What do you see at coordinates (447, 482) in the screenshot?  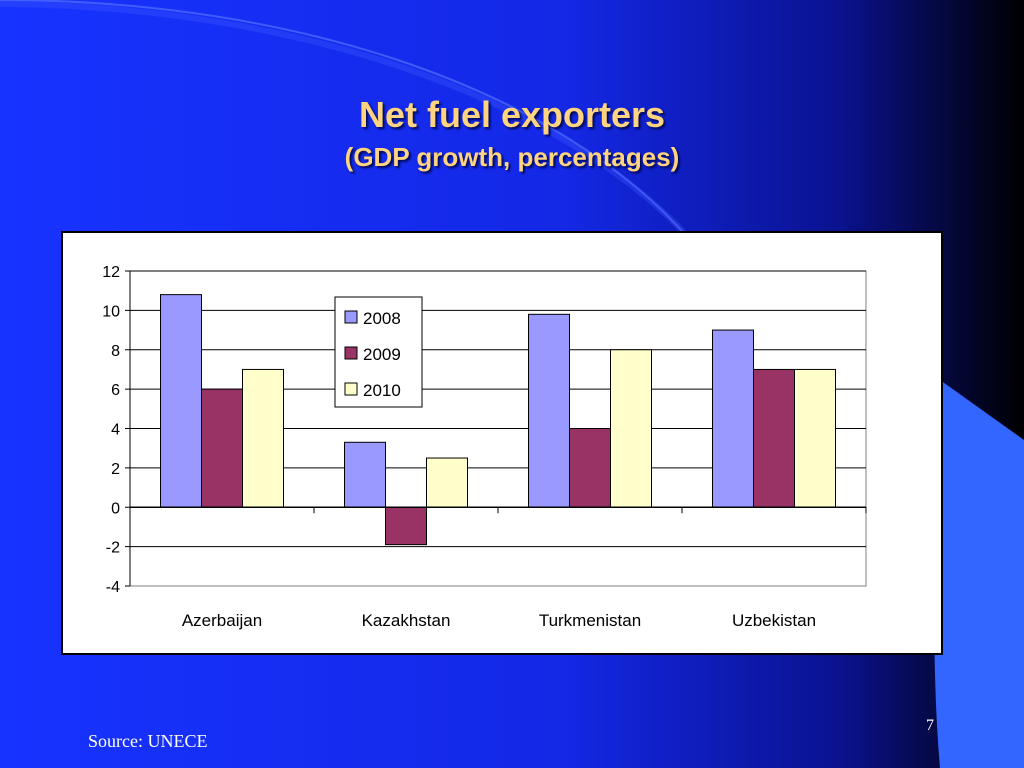 I see `bar-2010-kazakhstan` at bounding box center [447, 482].